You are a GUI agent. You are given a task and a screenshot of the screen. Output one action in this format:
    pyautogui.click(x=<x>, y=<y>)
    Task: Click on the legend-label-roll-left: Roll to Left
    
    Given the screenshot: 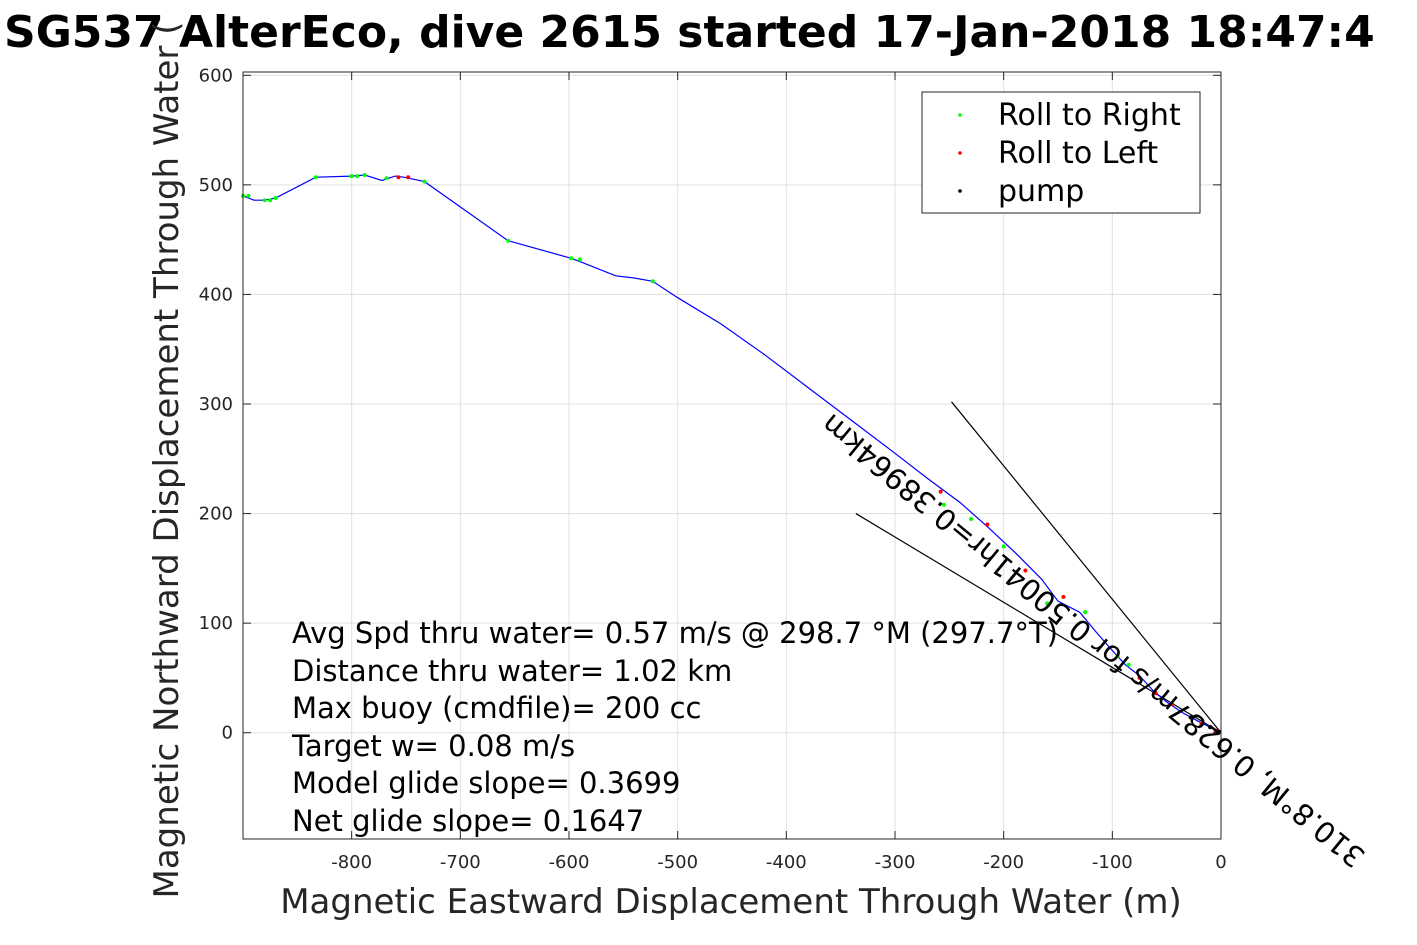 What is the action you would take?
    pyautogui.click(x=1078, y=153)
    